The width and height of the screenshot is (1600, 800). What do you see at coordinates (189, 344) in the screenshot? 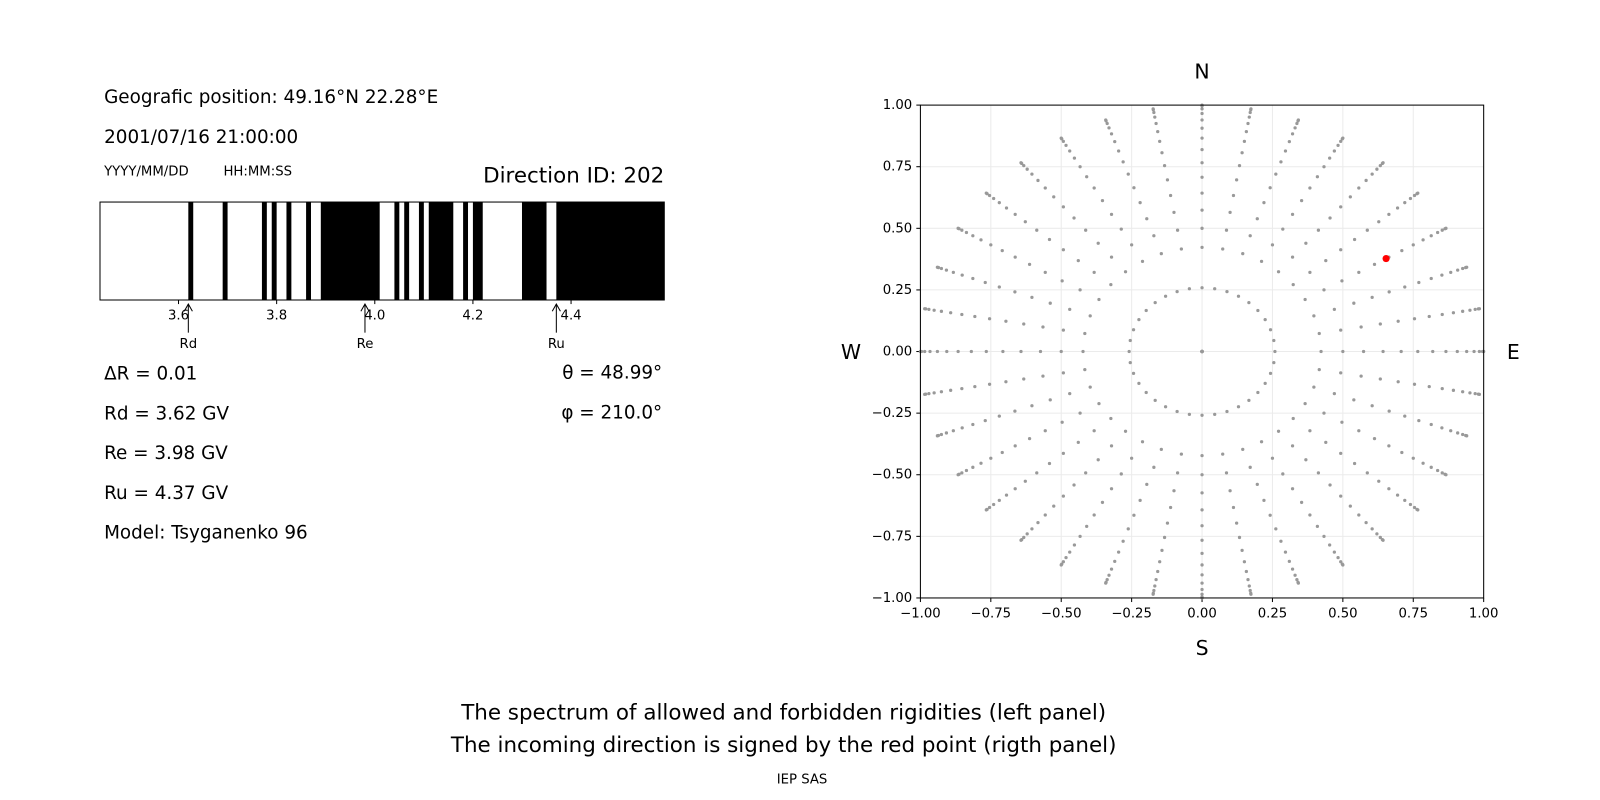
I see `marker-label: Rd` at bounding box center [189, 344].